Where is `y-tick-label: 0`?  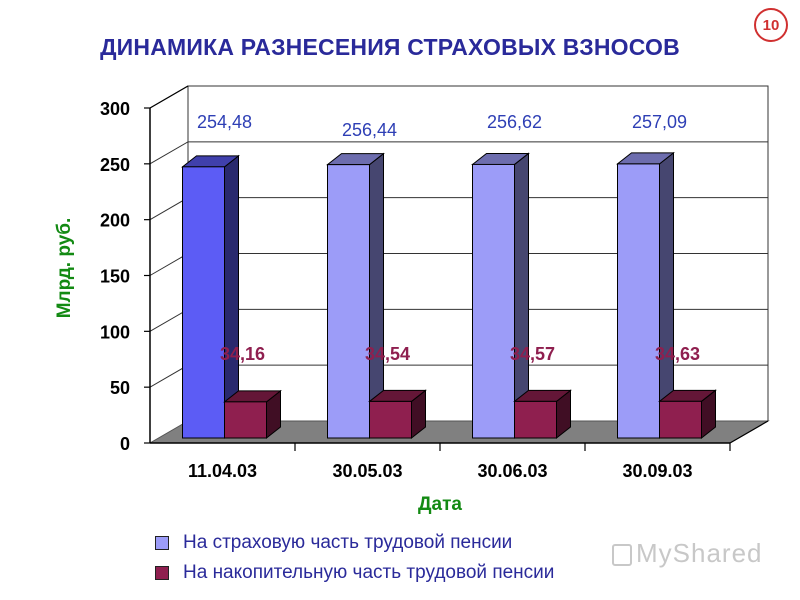 y-tick-label: 0 is located at coordinates (125, 444).